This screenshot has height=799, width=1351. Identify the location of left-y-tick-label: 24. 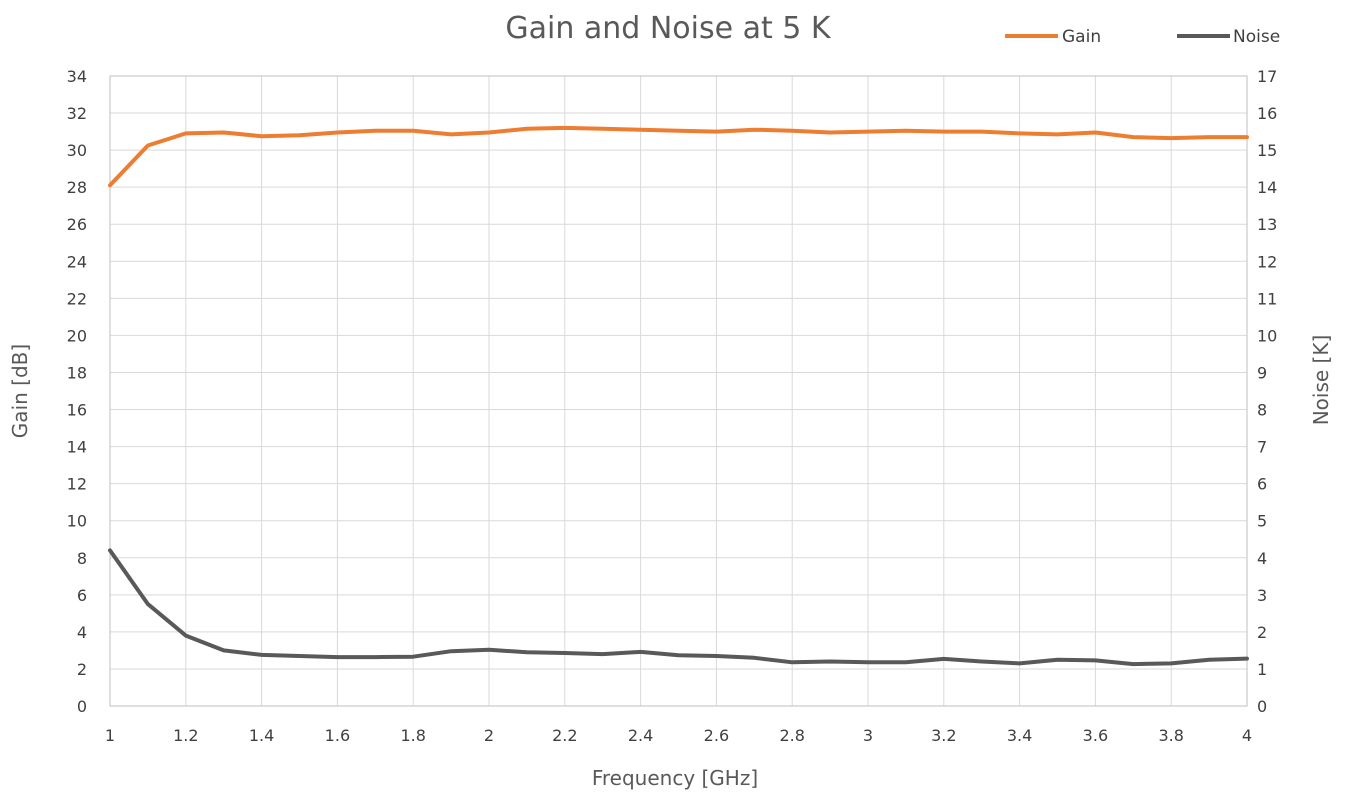
(77, 261).